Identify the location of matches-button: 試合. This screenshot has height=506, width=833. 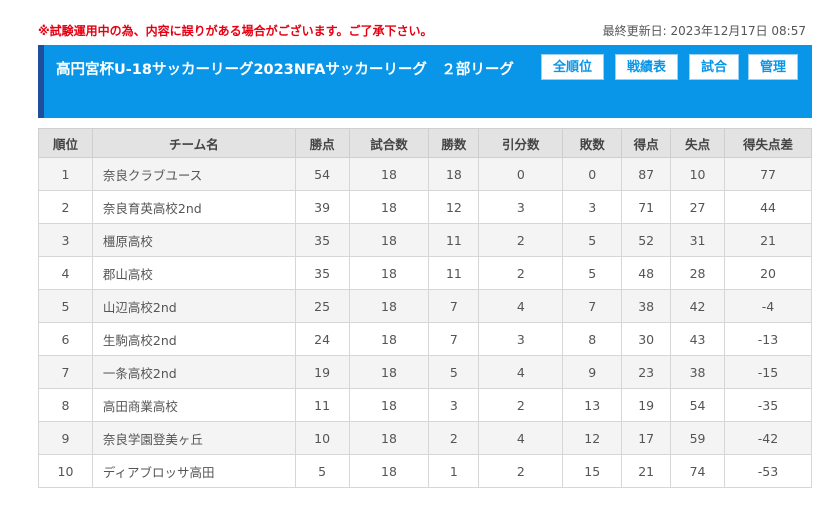
(714, 67).